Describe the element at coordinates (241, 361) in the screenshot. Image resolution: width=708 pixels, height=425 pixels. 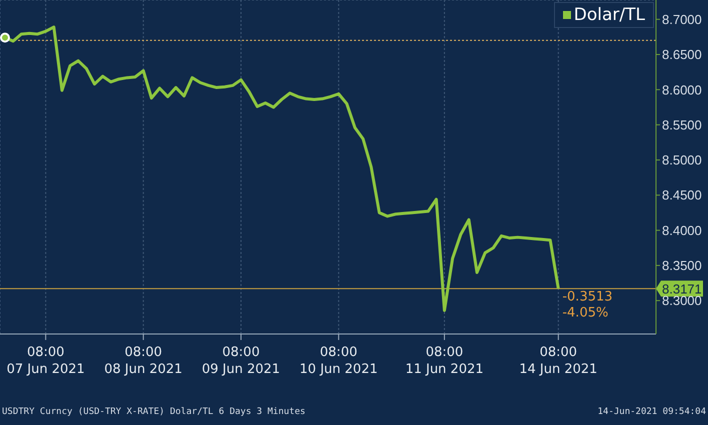
I see `x-tick-label: 08:00 09 Jun 2021` at that location.